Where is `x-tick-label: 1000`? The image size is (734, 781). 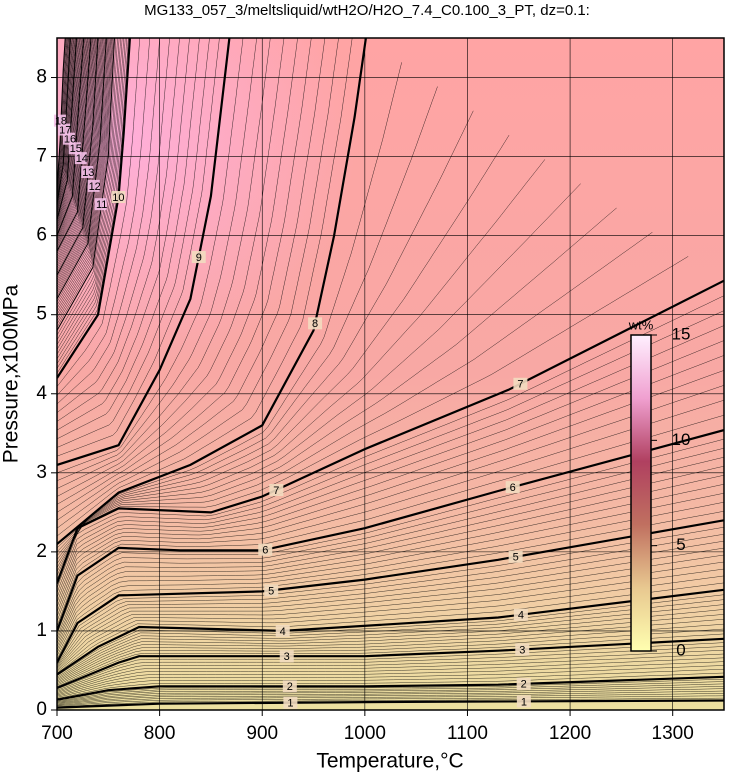
x-tick-label: 1000 is located at coordinates (365, 733).